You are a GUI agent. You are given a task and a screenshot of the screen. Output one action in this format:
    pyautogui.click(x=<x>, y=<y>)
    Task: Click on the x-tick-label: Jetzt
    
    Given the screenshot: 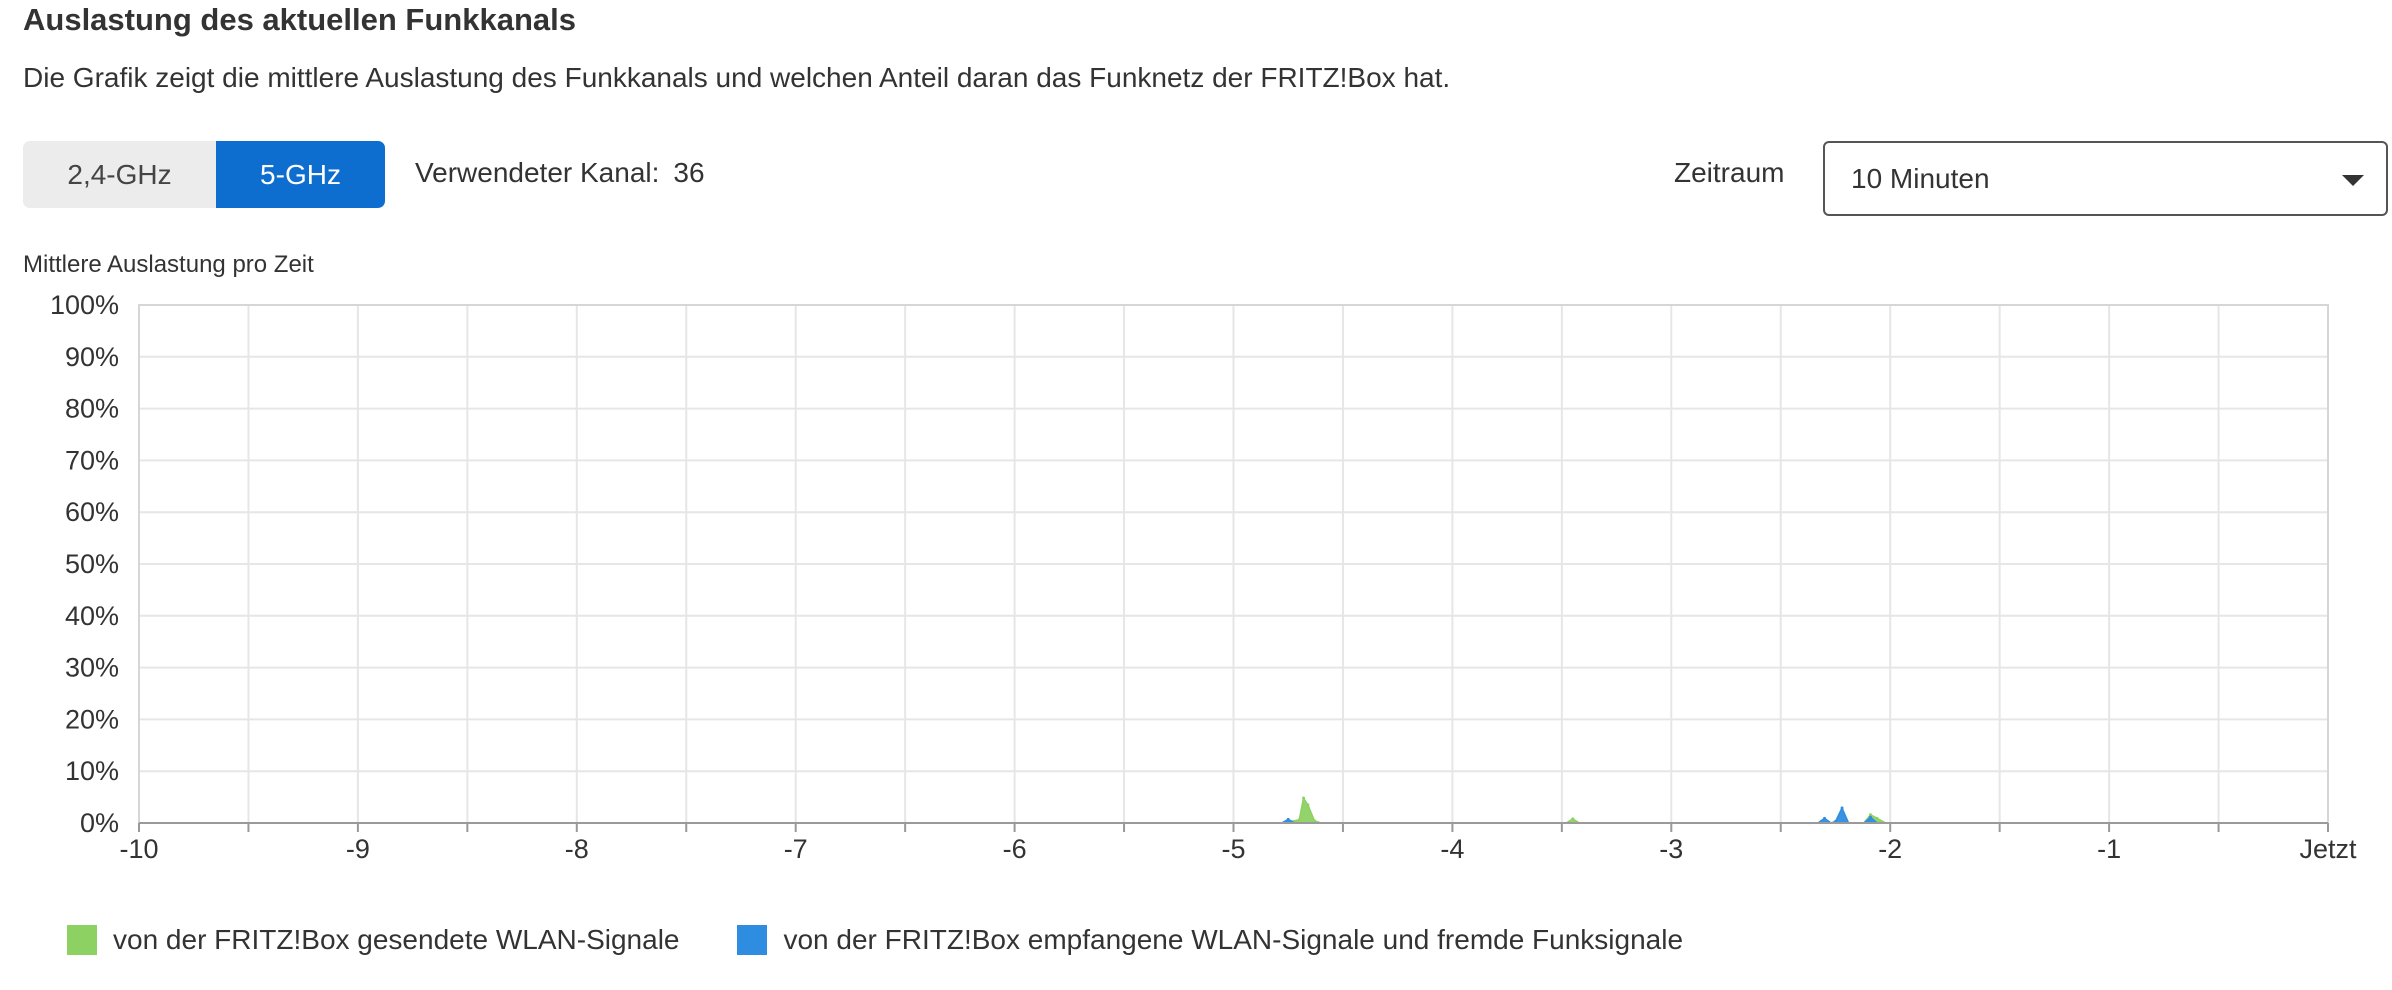 What is the action you would take?
    pyautogui.click(x=2328, y=849)
    